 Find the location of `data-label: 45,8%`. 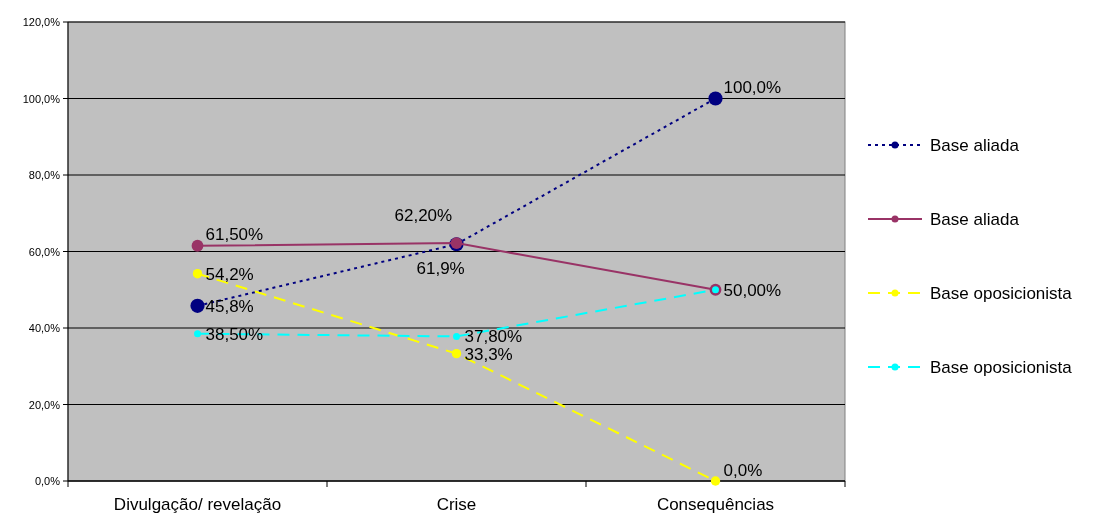

data-label: 45,8% is located at coordinates (229, 306).